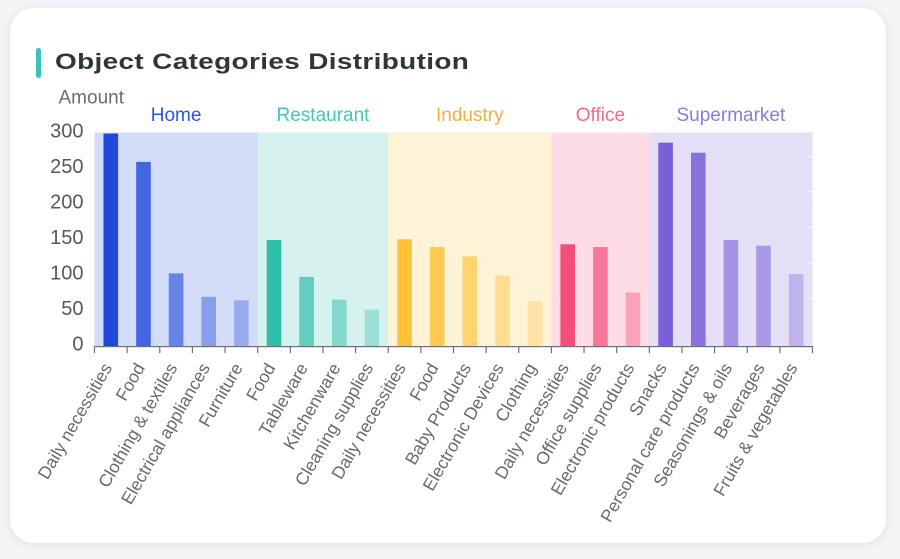  I want to click on svg-text: 250, so click(66, 167).